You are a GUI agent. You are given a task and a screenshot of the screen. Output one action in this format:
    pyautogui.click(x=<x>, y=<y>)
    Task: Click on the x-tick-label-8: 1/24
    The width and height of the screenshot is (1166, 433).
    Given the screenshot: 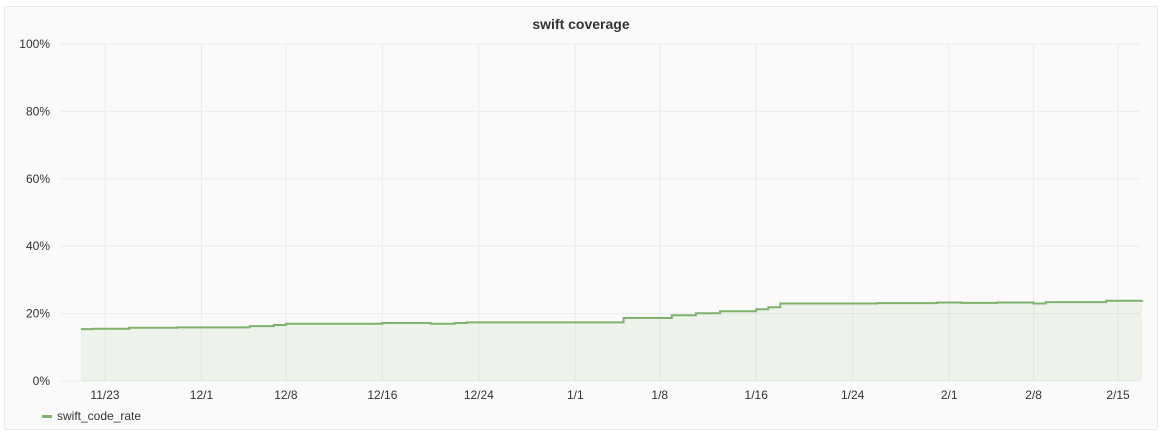 What is the action you would take?
    pyautogui.click(x=853, y=395)
    